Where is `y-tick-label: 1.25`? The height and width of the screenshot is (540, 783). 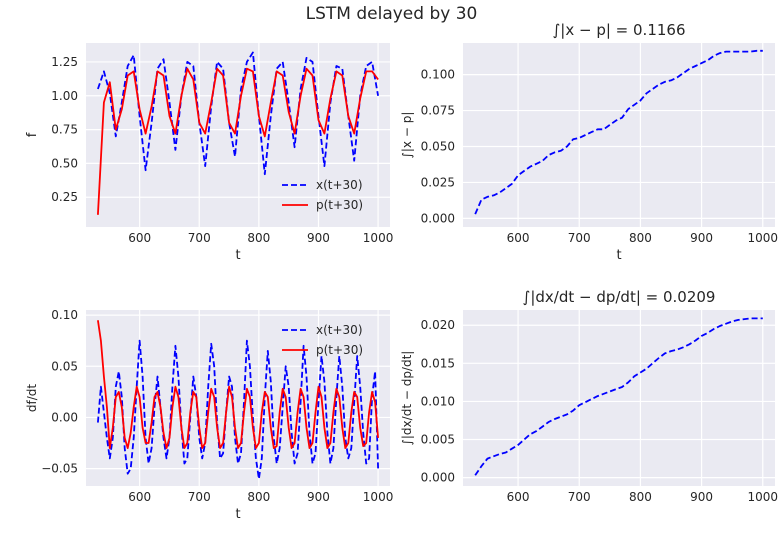 y-tick-label: 1.25 is located at coordinates (64, 62).